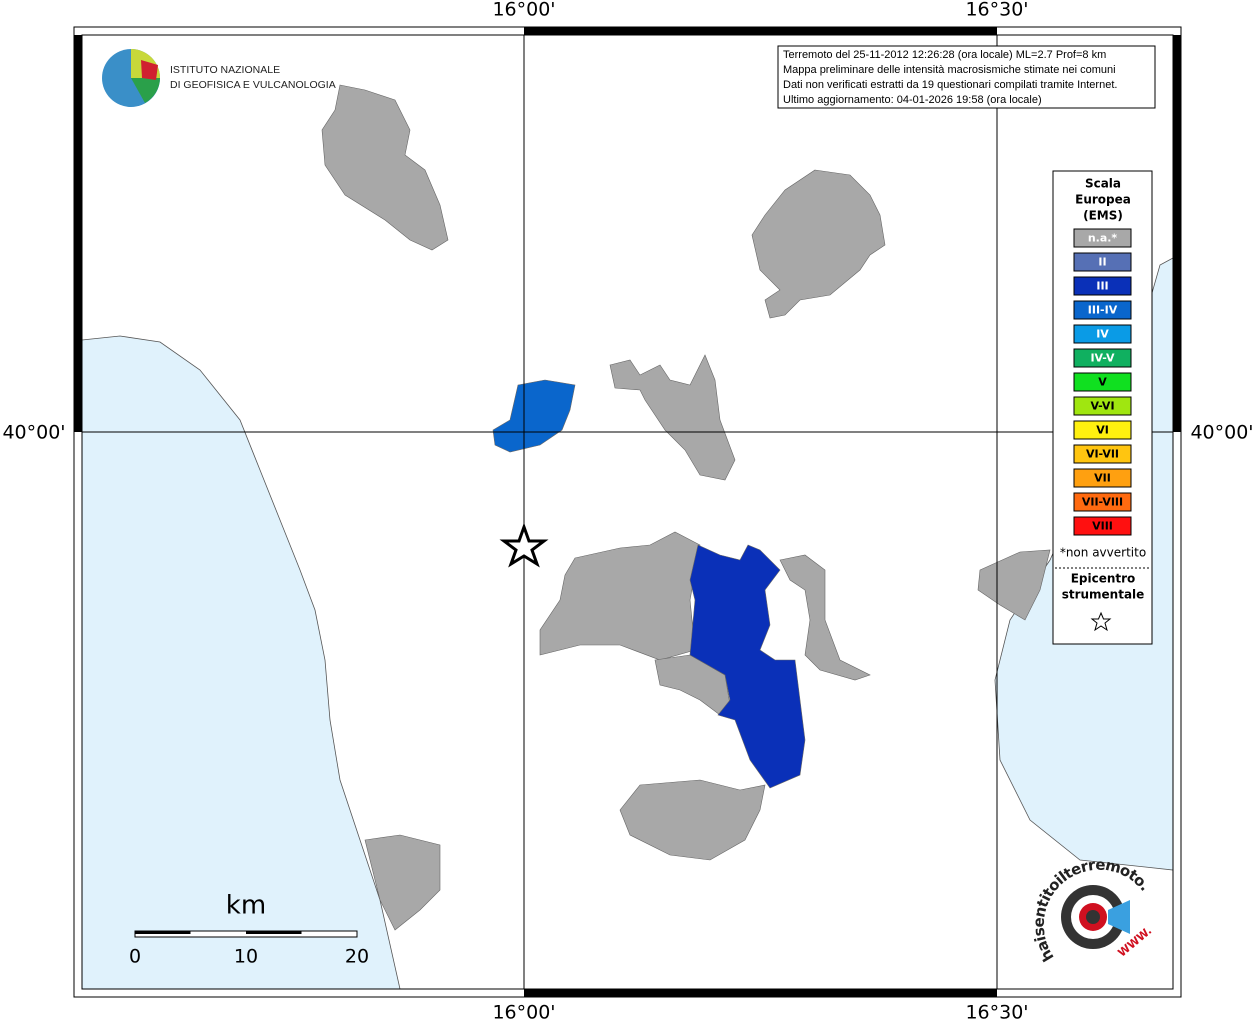 The image size is (1255, 1028). What do you see at coordinates (249, 929) in the screenshot?
I see `scale-bar: km 0 10 20` at bounding box center [249, 929].